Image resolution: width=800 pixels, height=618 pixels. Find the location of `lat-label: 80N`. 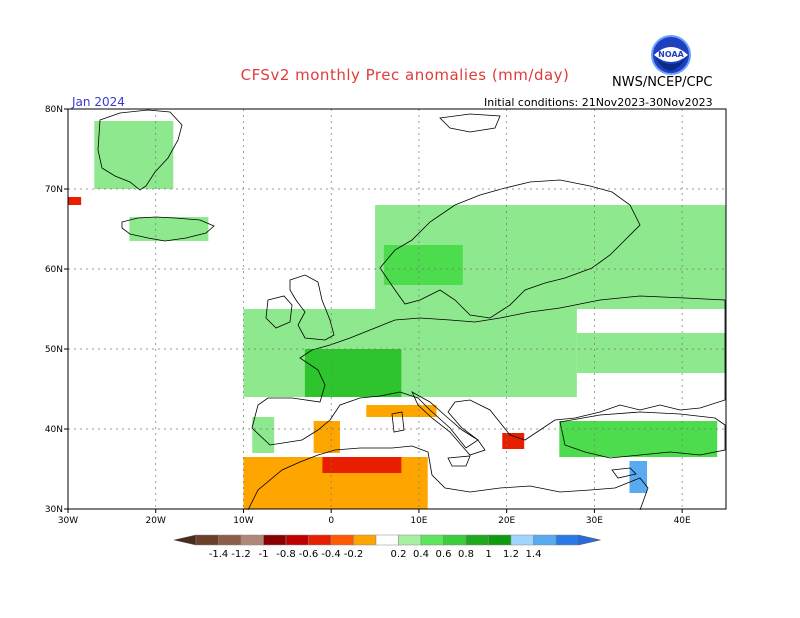

lat-label: 80N is located at coordinates (54, 110).